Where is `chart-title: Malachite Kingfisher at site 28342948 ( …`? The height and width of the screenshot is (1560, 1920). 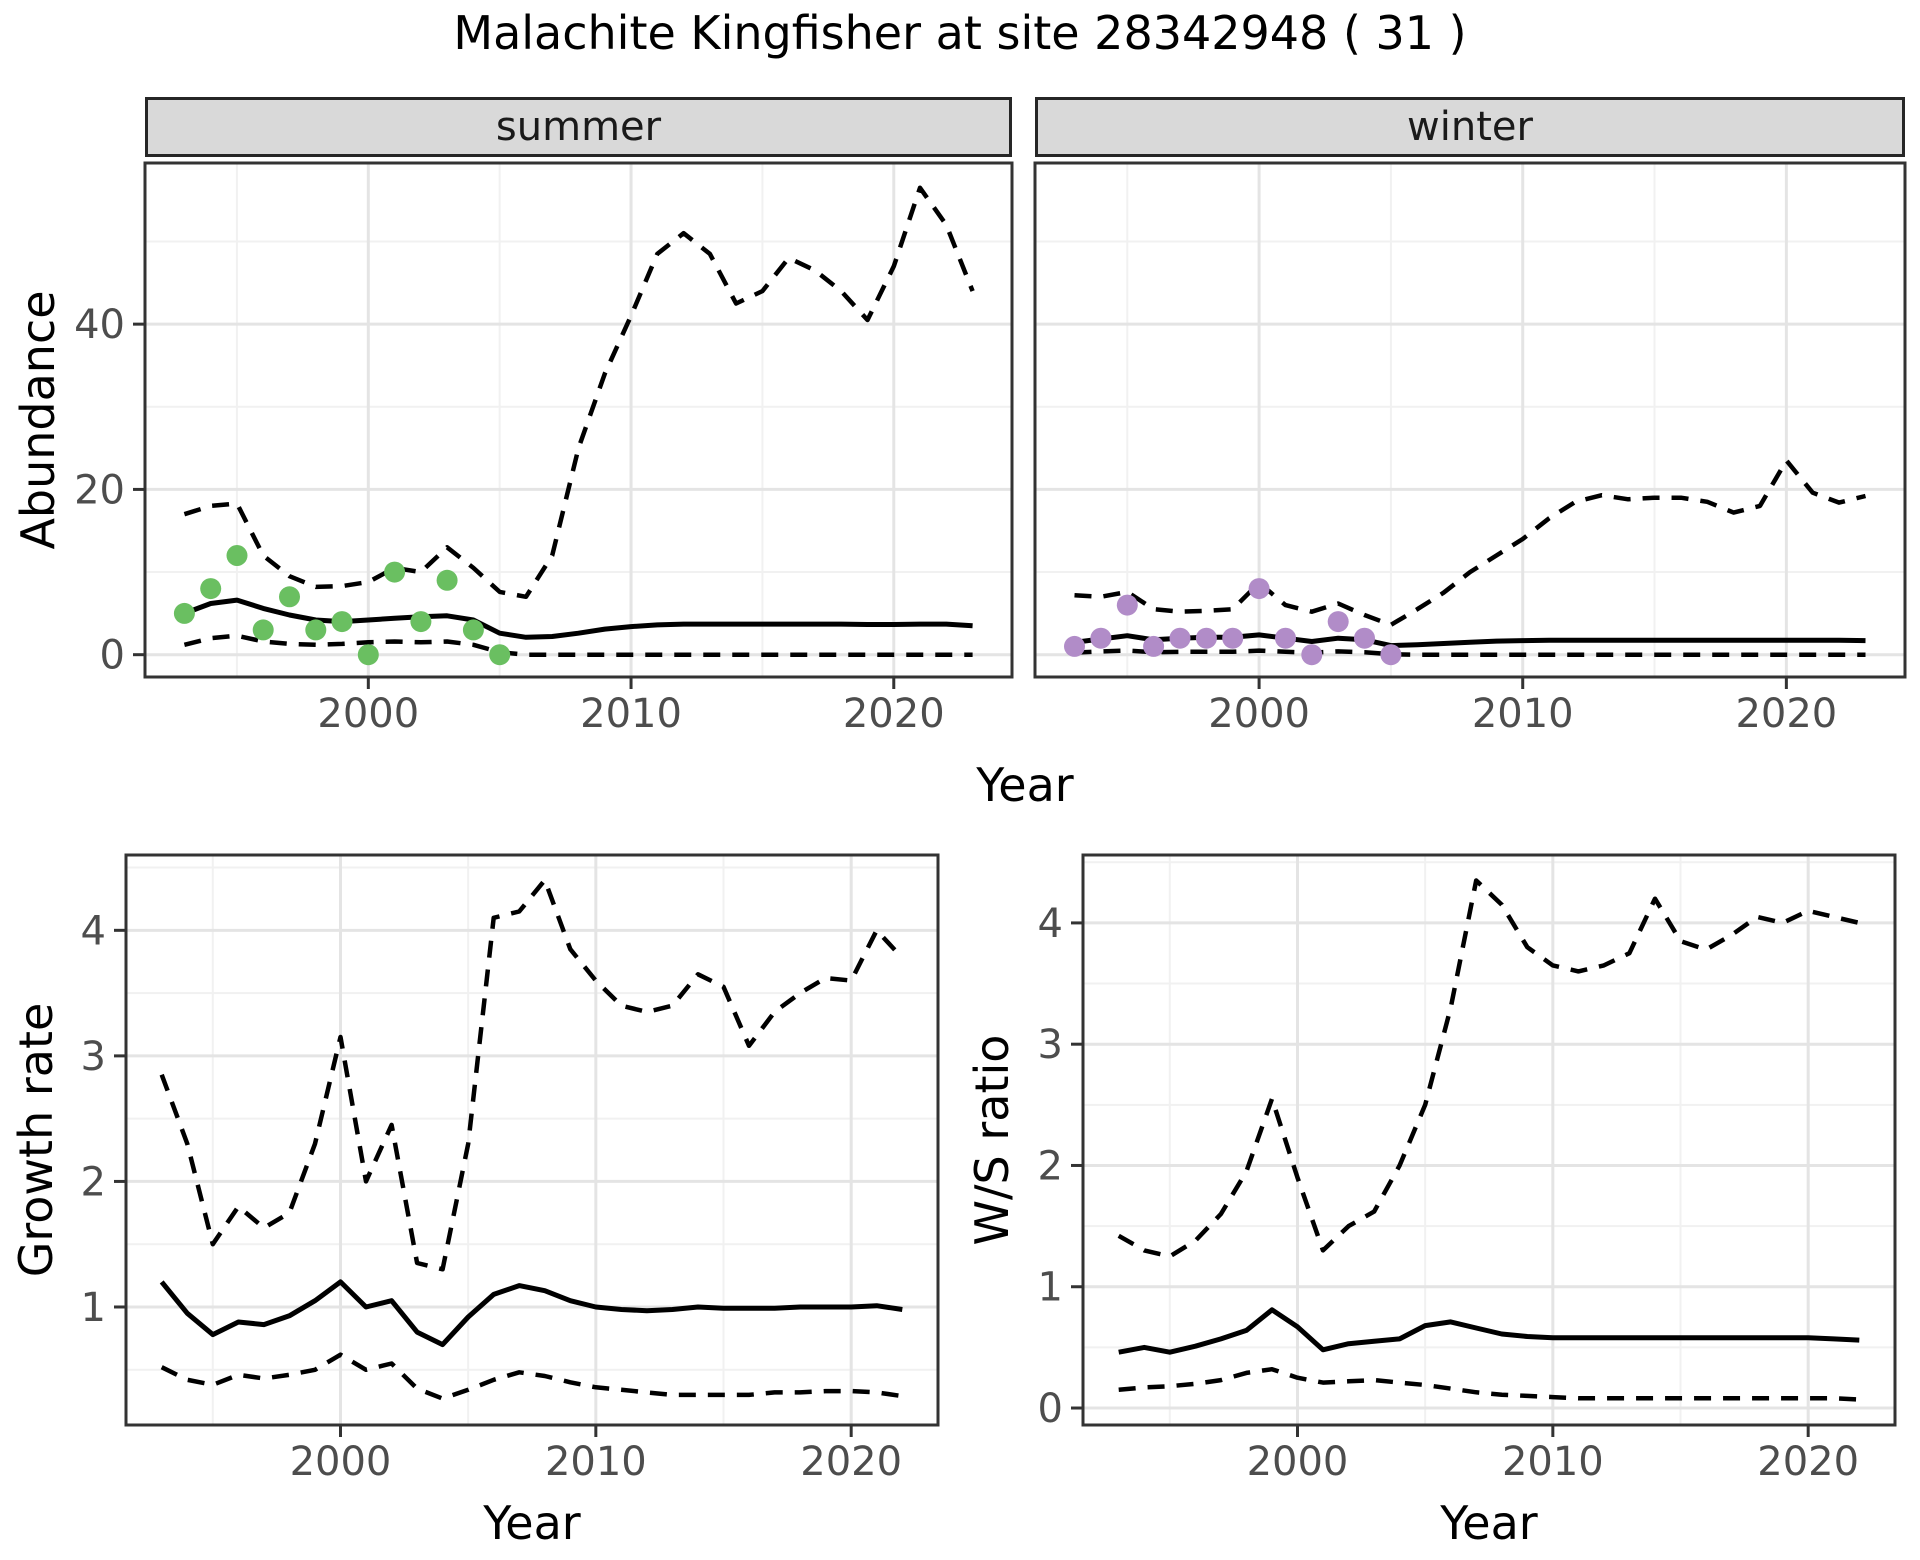 chart-title: Malachite Kingfisher at site 28342948 ( … is located at coordinates (960, 33).